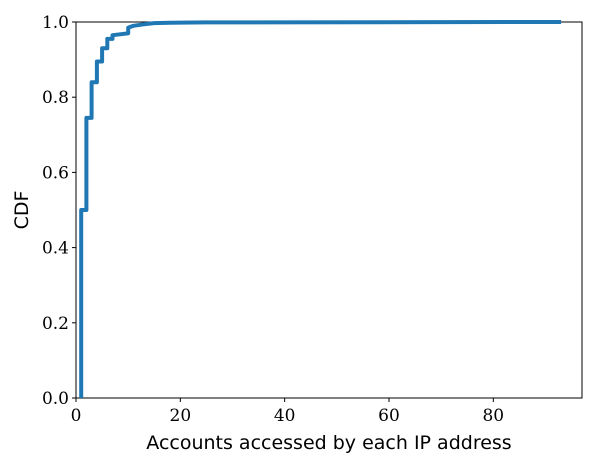 Image resolution: width=598 pixels, height=461 pixels. What do you see at coordinates (285, 416) in the screenshot?
I see `x-tick-label: 40` at bounding box center [285, 416].